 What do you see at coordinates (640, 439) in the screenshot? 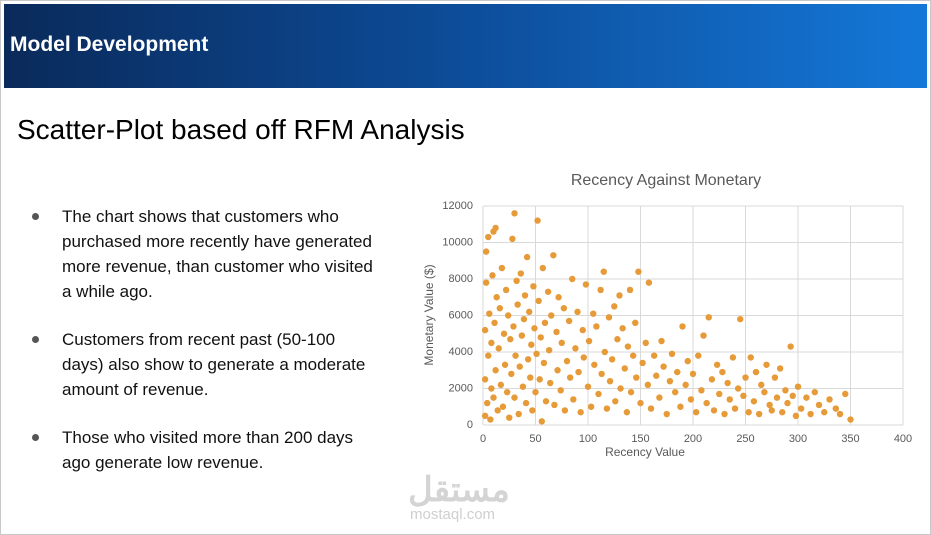
I see `x-tick-label: 150` at bounding box center [640, 439].